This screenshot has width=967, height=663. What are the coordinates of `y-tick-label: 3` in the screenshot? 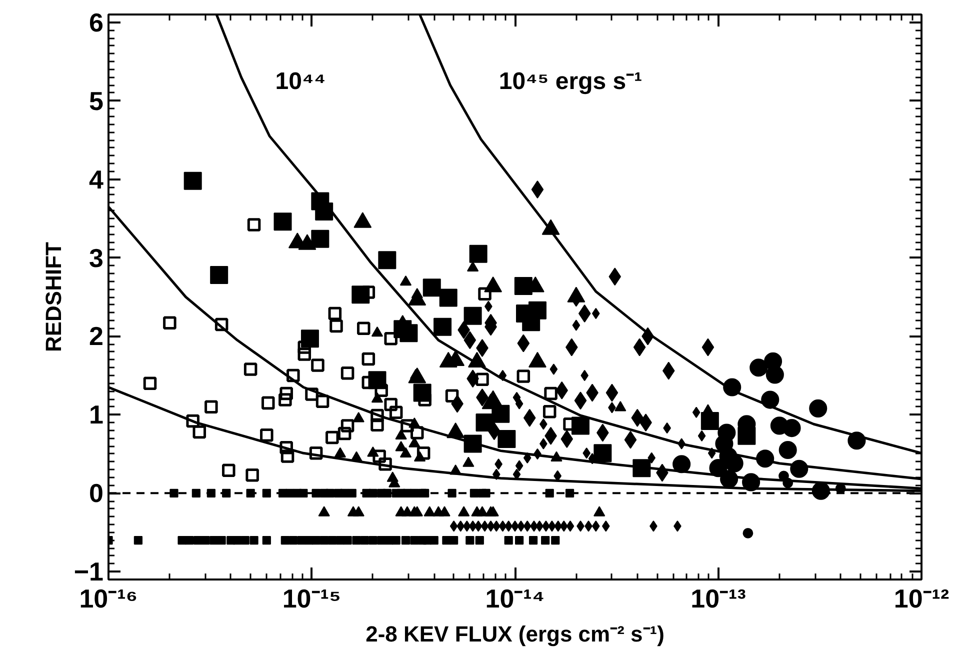 It's located at (96, 257).